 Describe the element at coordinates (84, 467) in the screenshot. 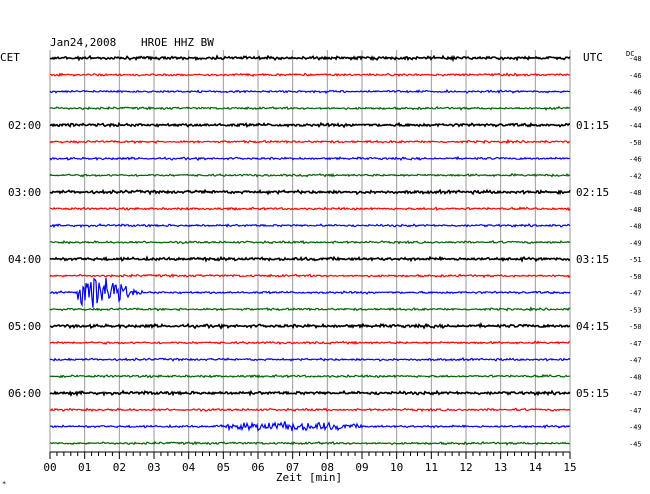

I see `x-tick-label-01: 01` at that location.